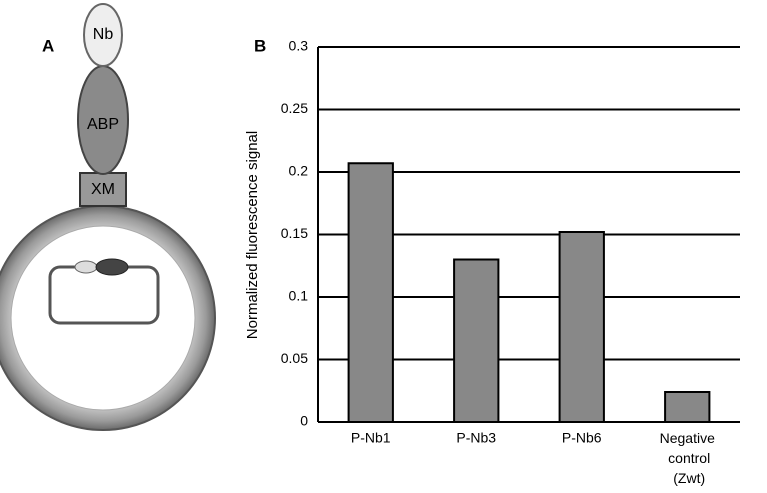  I want to click on x-tick-label: Negative control (Zwt), so click(687, 458).